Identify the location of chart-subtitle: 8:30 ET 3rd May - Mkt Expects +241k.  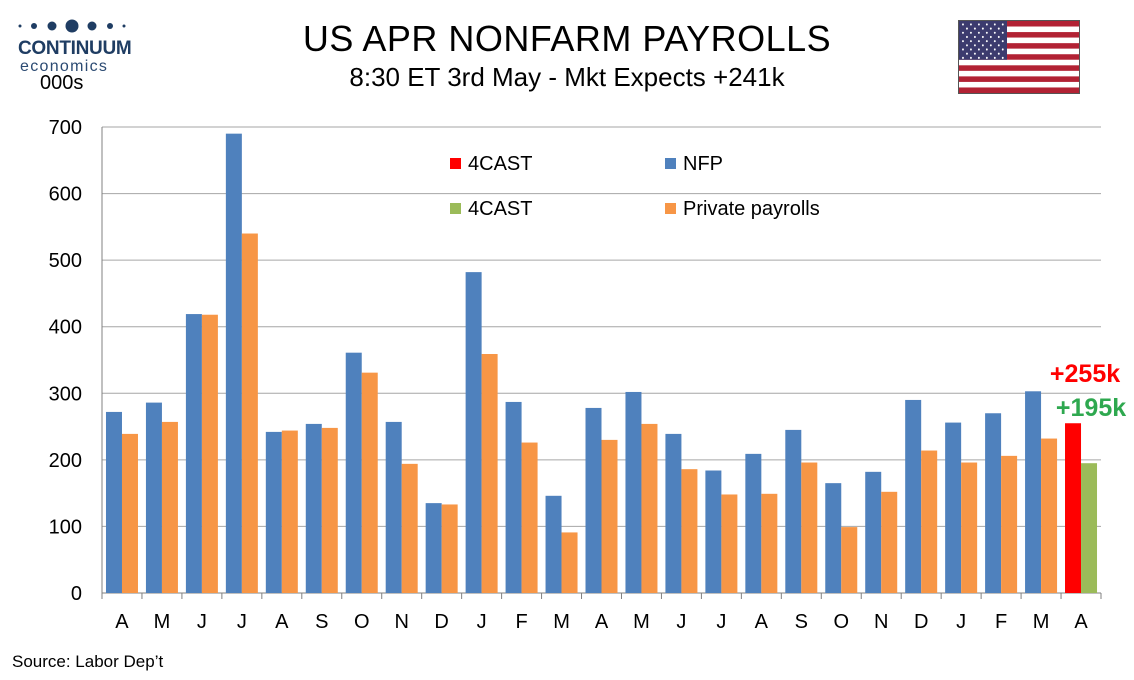
(567, 77).